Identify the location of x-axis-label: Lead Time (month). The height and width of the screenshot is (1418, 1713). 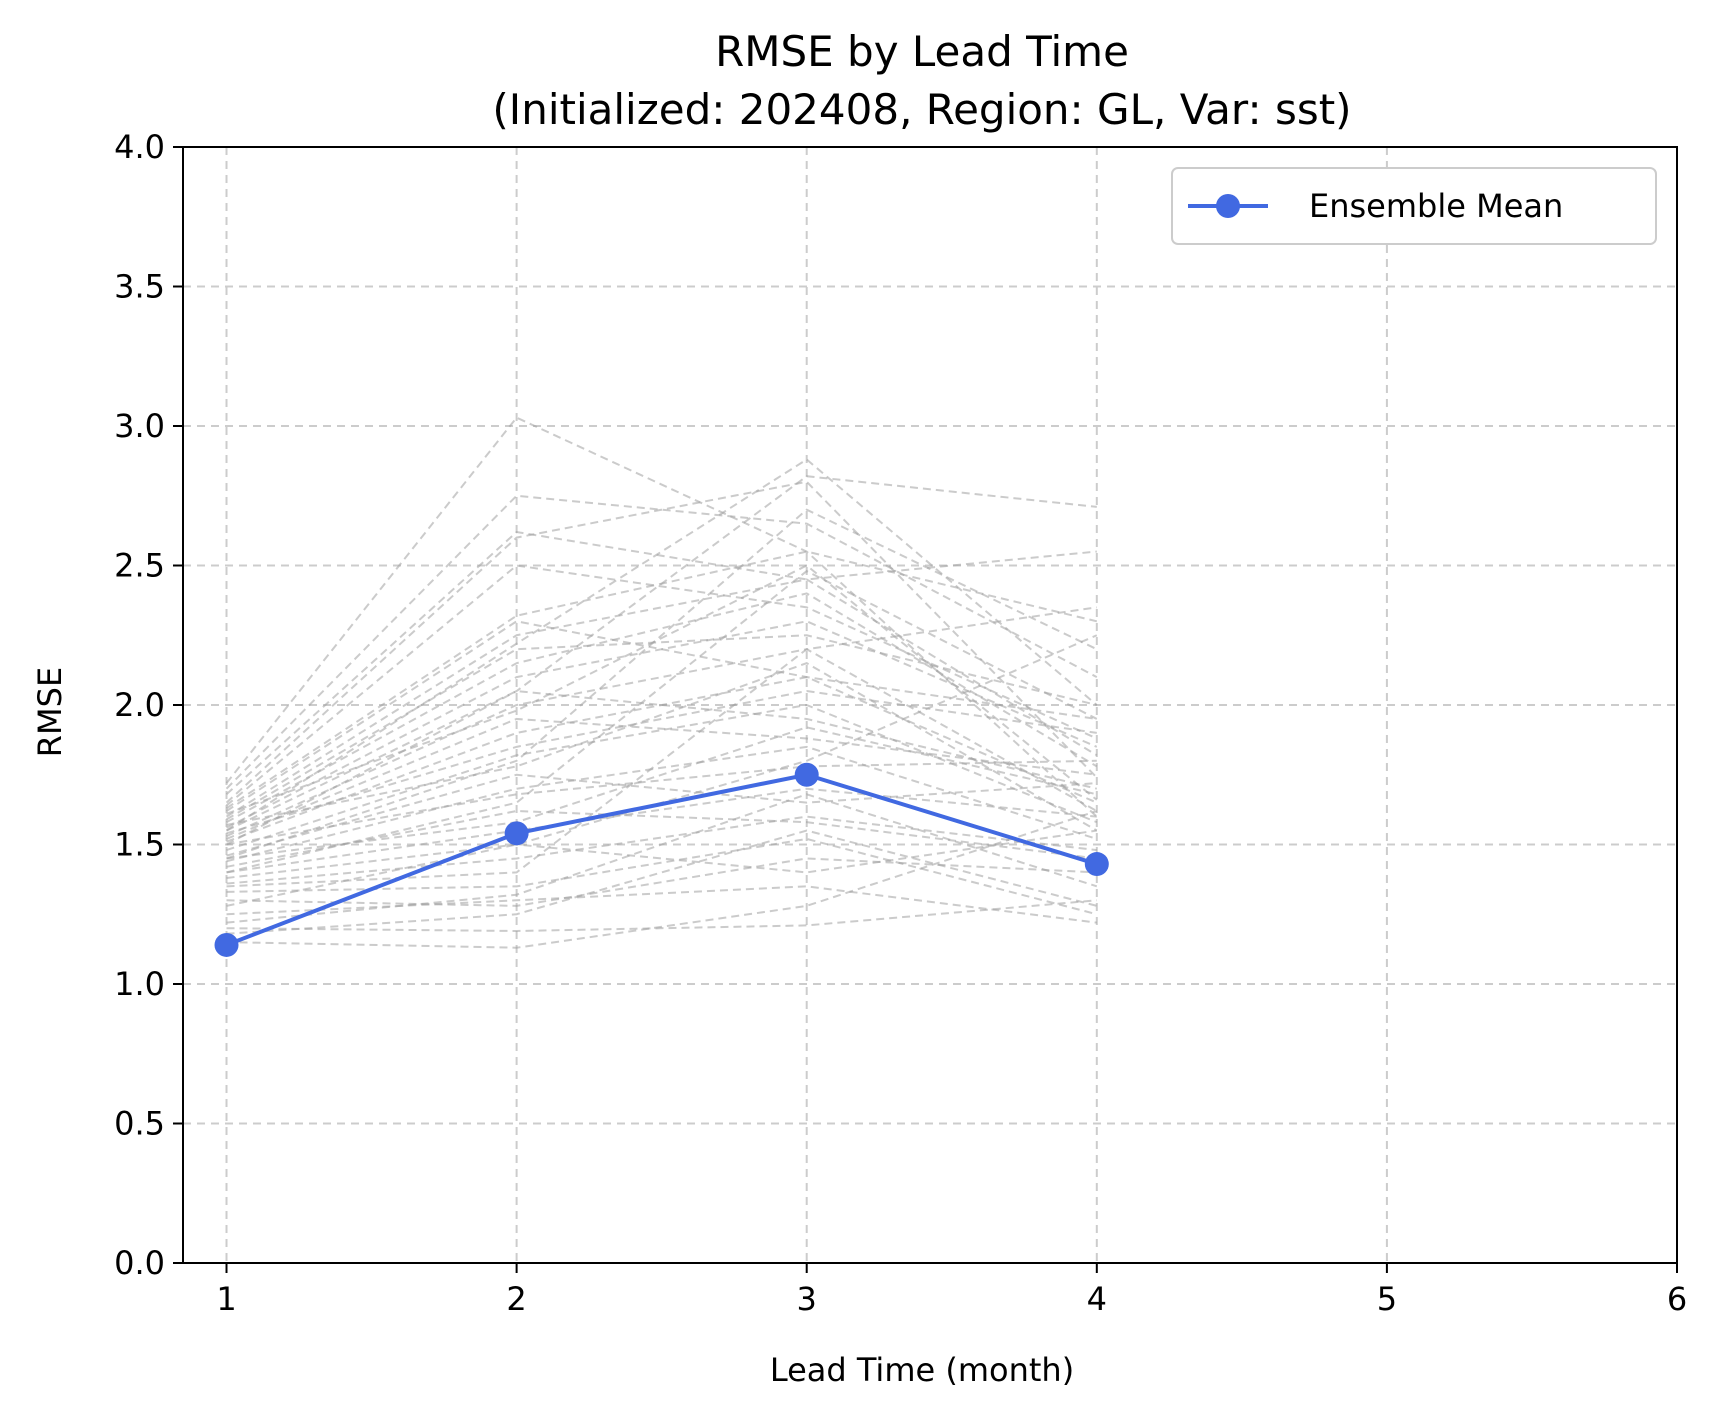
(922, 1370).